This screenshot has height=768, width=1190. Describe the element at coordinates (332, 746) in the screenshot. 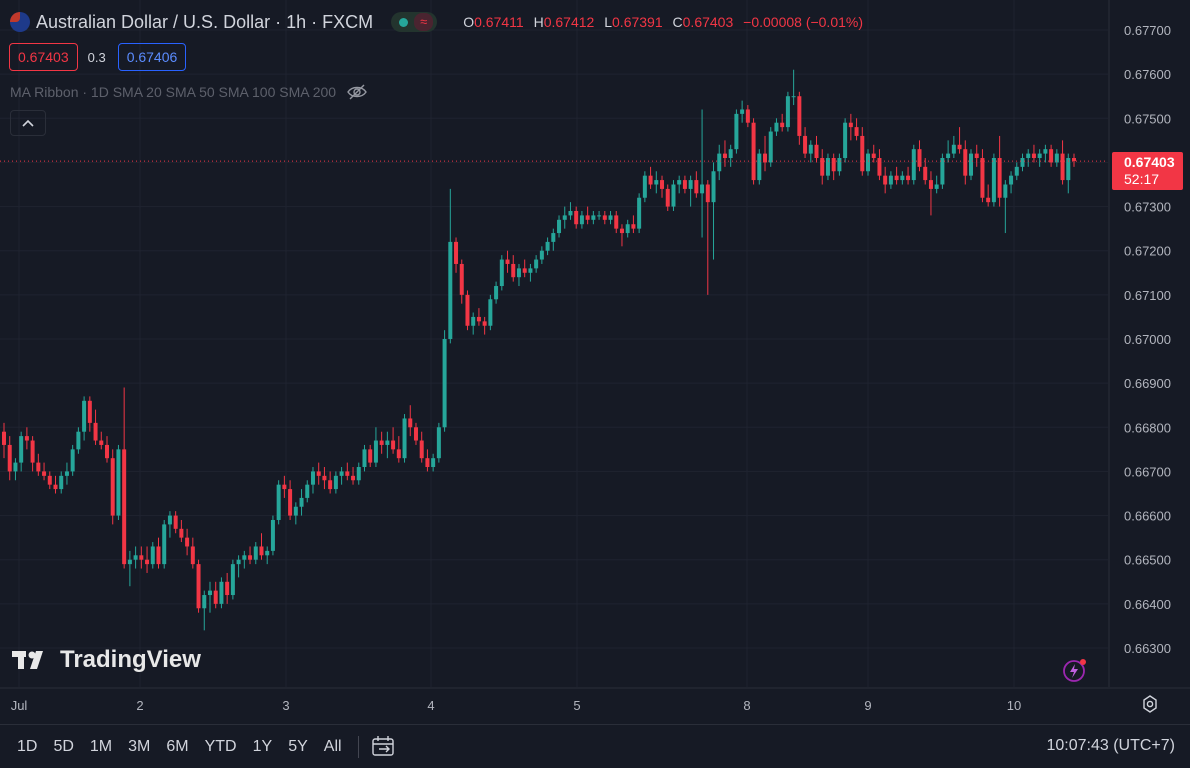

I see `timeframe-all: All` at that location.